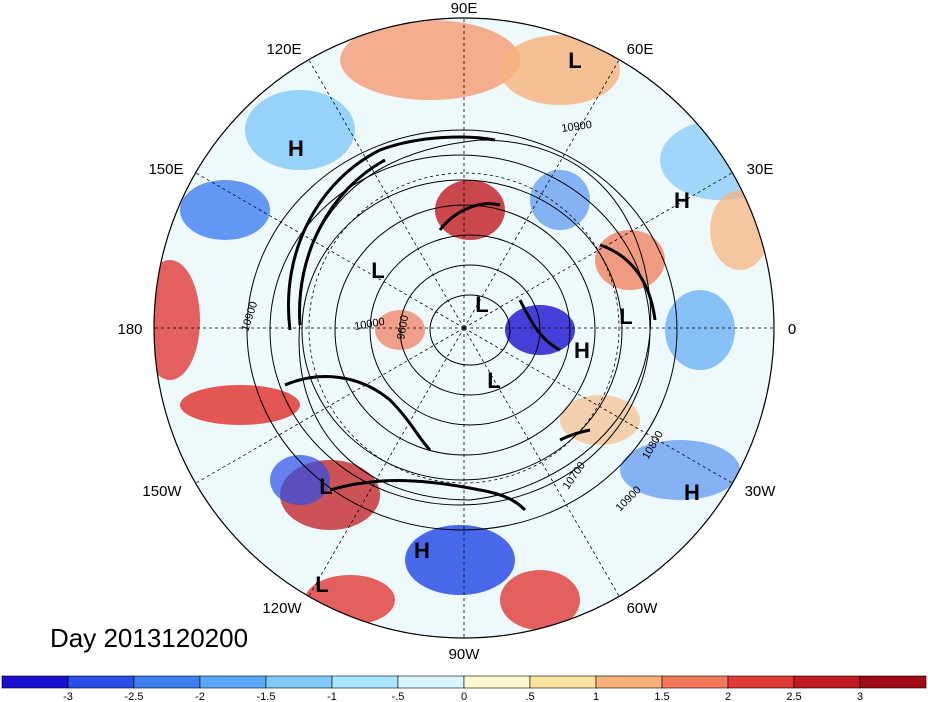 The width and height of the screenshot is (928, 702). I want to click on colorbar-tick-label: -2, so click(200, 696).